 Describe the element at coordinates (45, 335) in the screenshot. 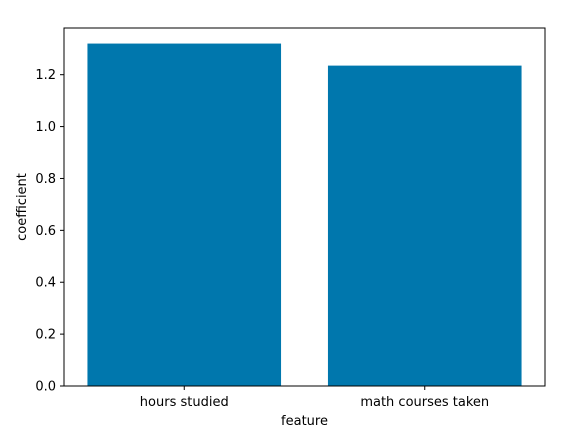

I see `y-tick-label: 0.2` at that location.